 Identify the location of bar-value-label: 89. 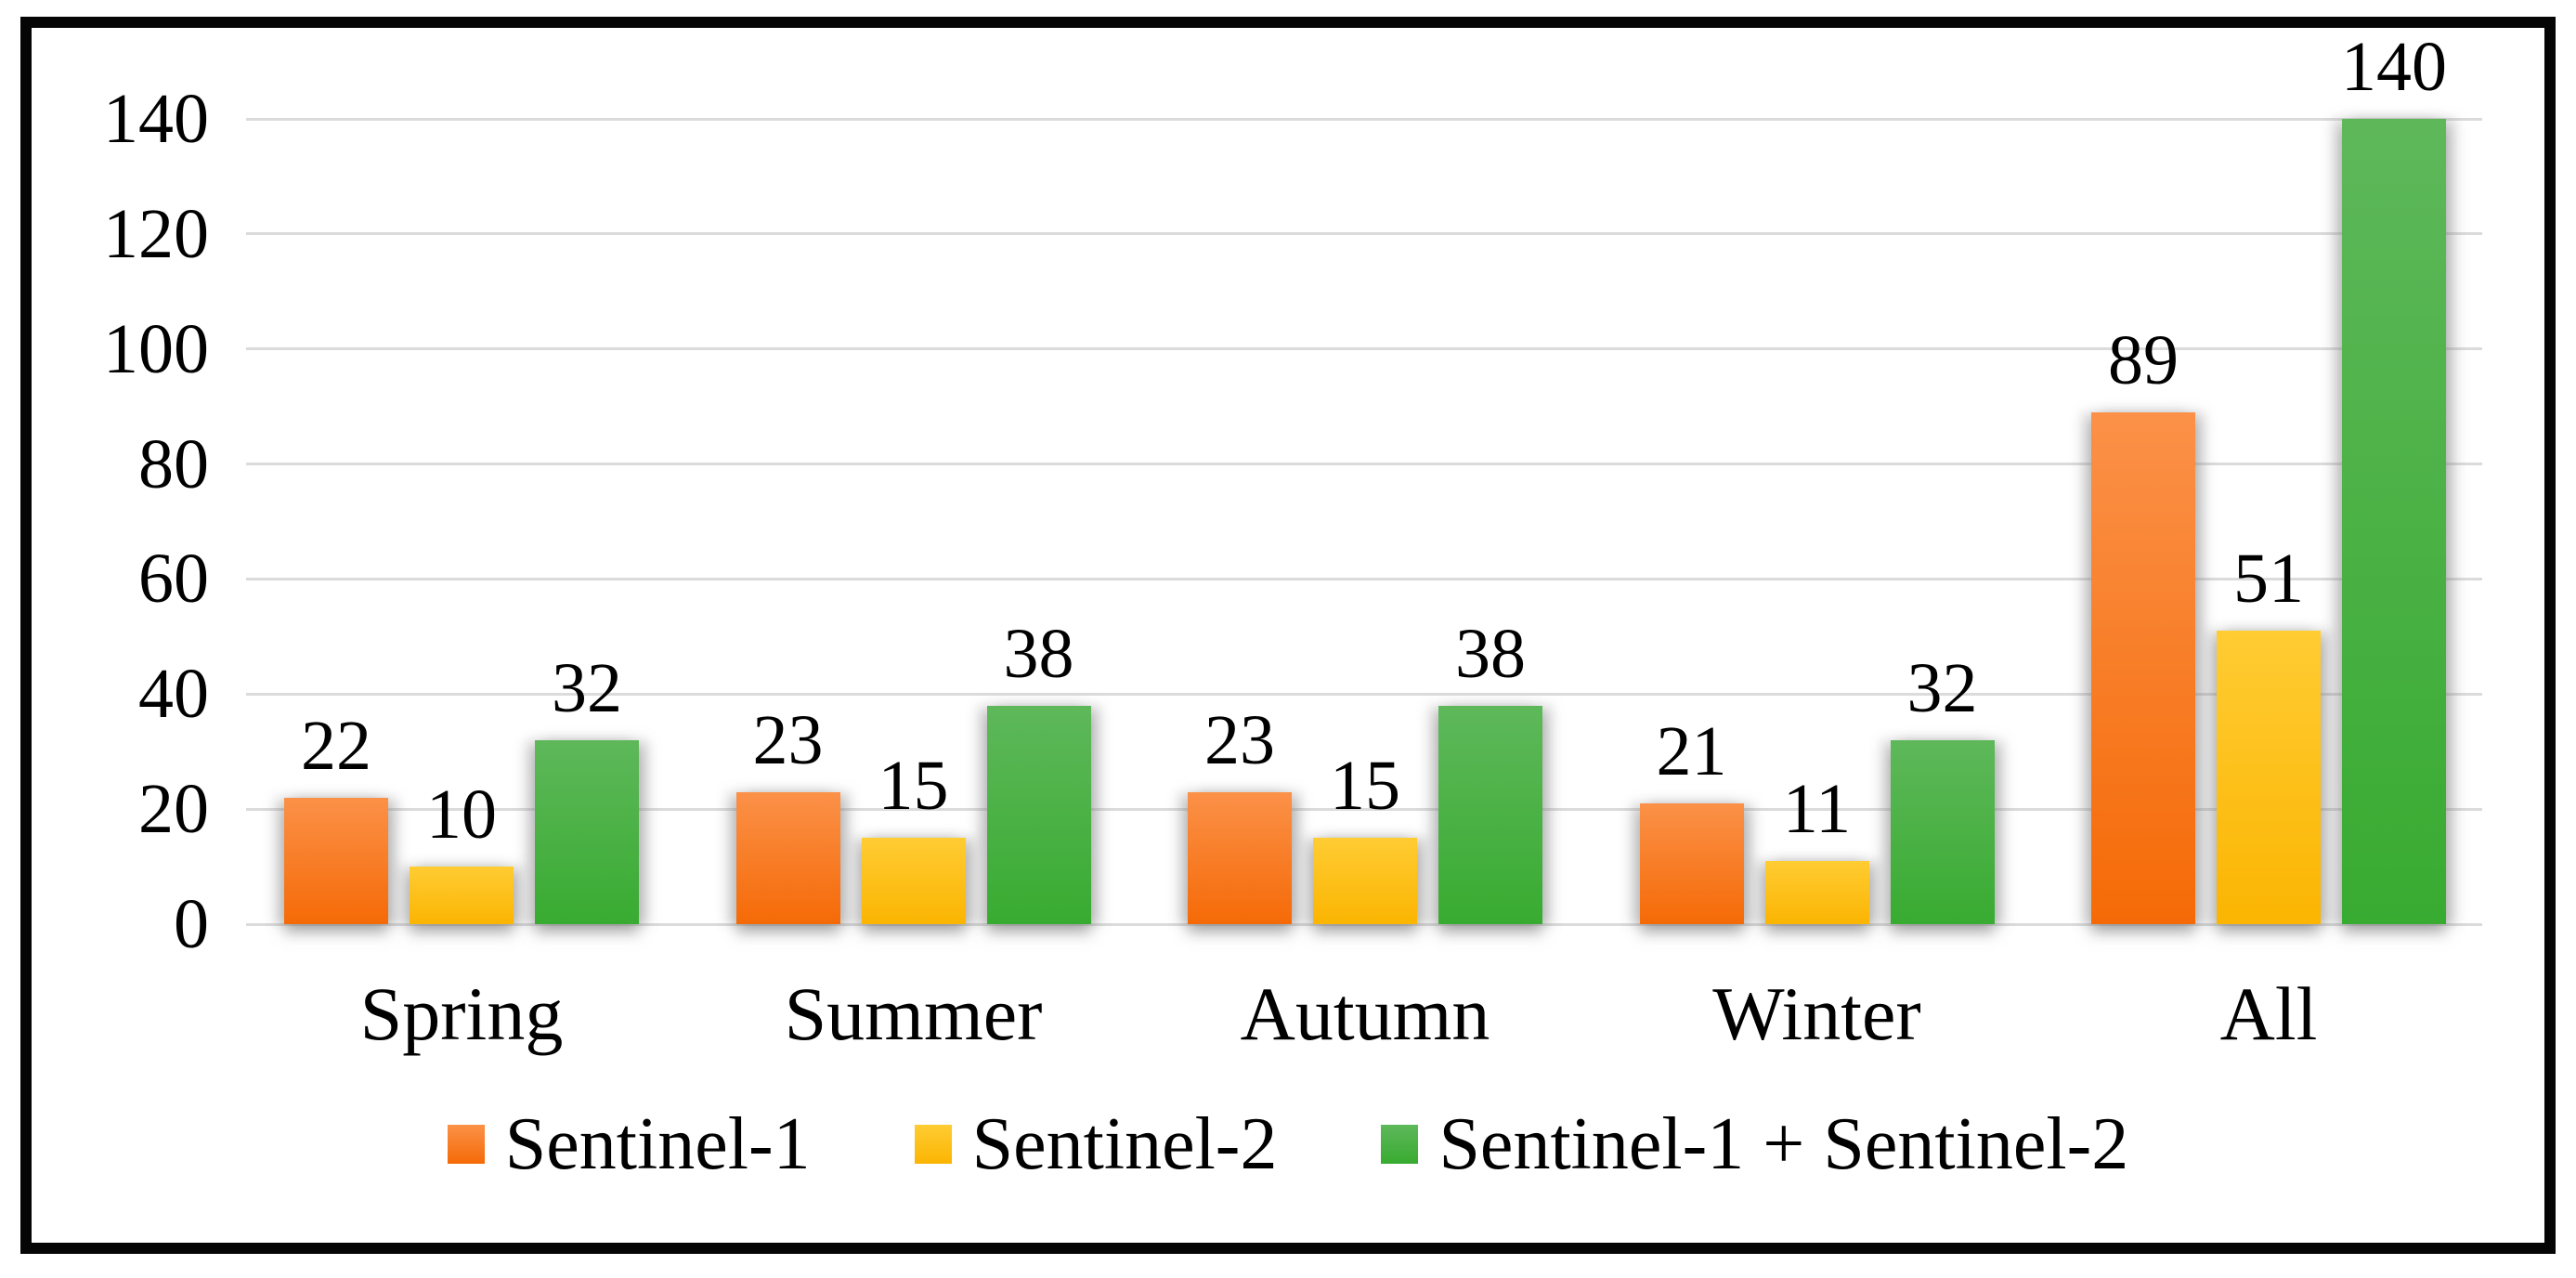
(2143, 359).